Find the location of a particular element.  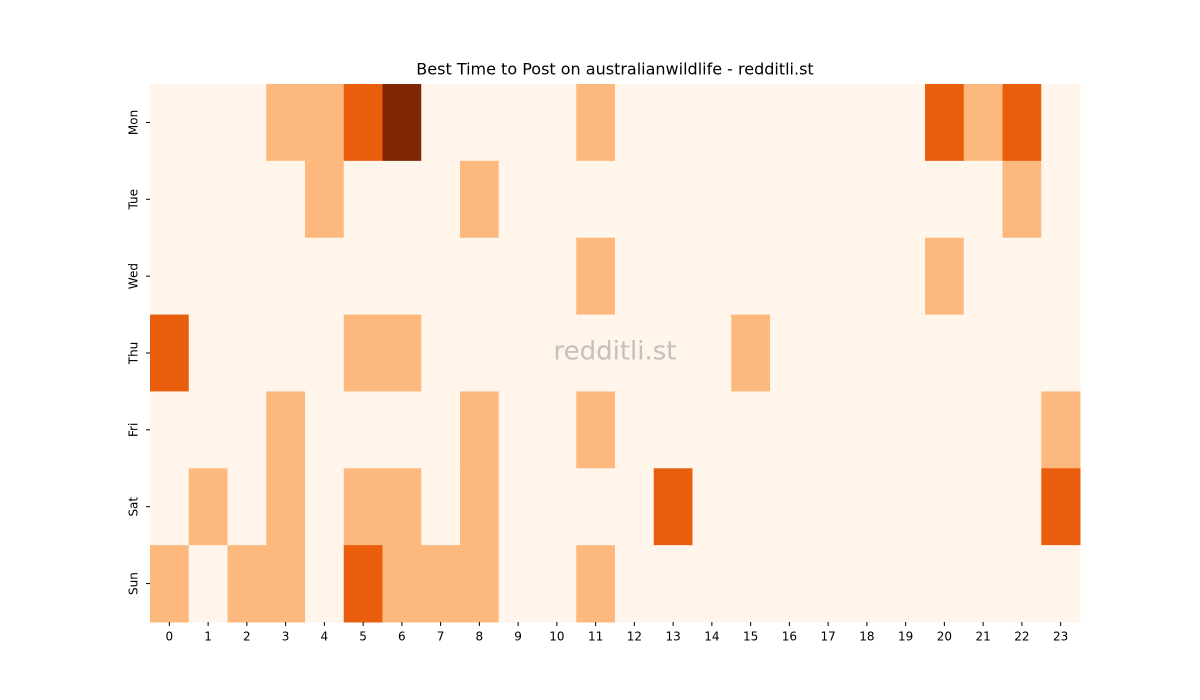

x-tick-label: 14 is located at coordinates (711, 637).